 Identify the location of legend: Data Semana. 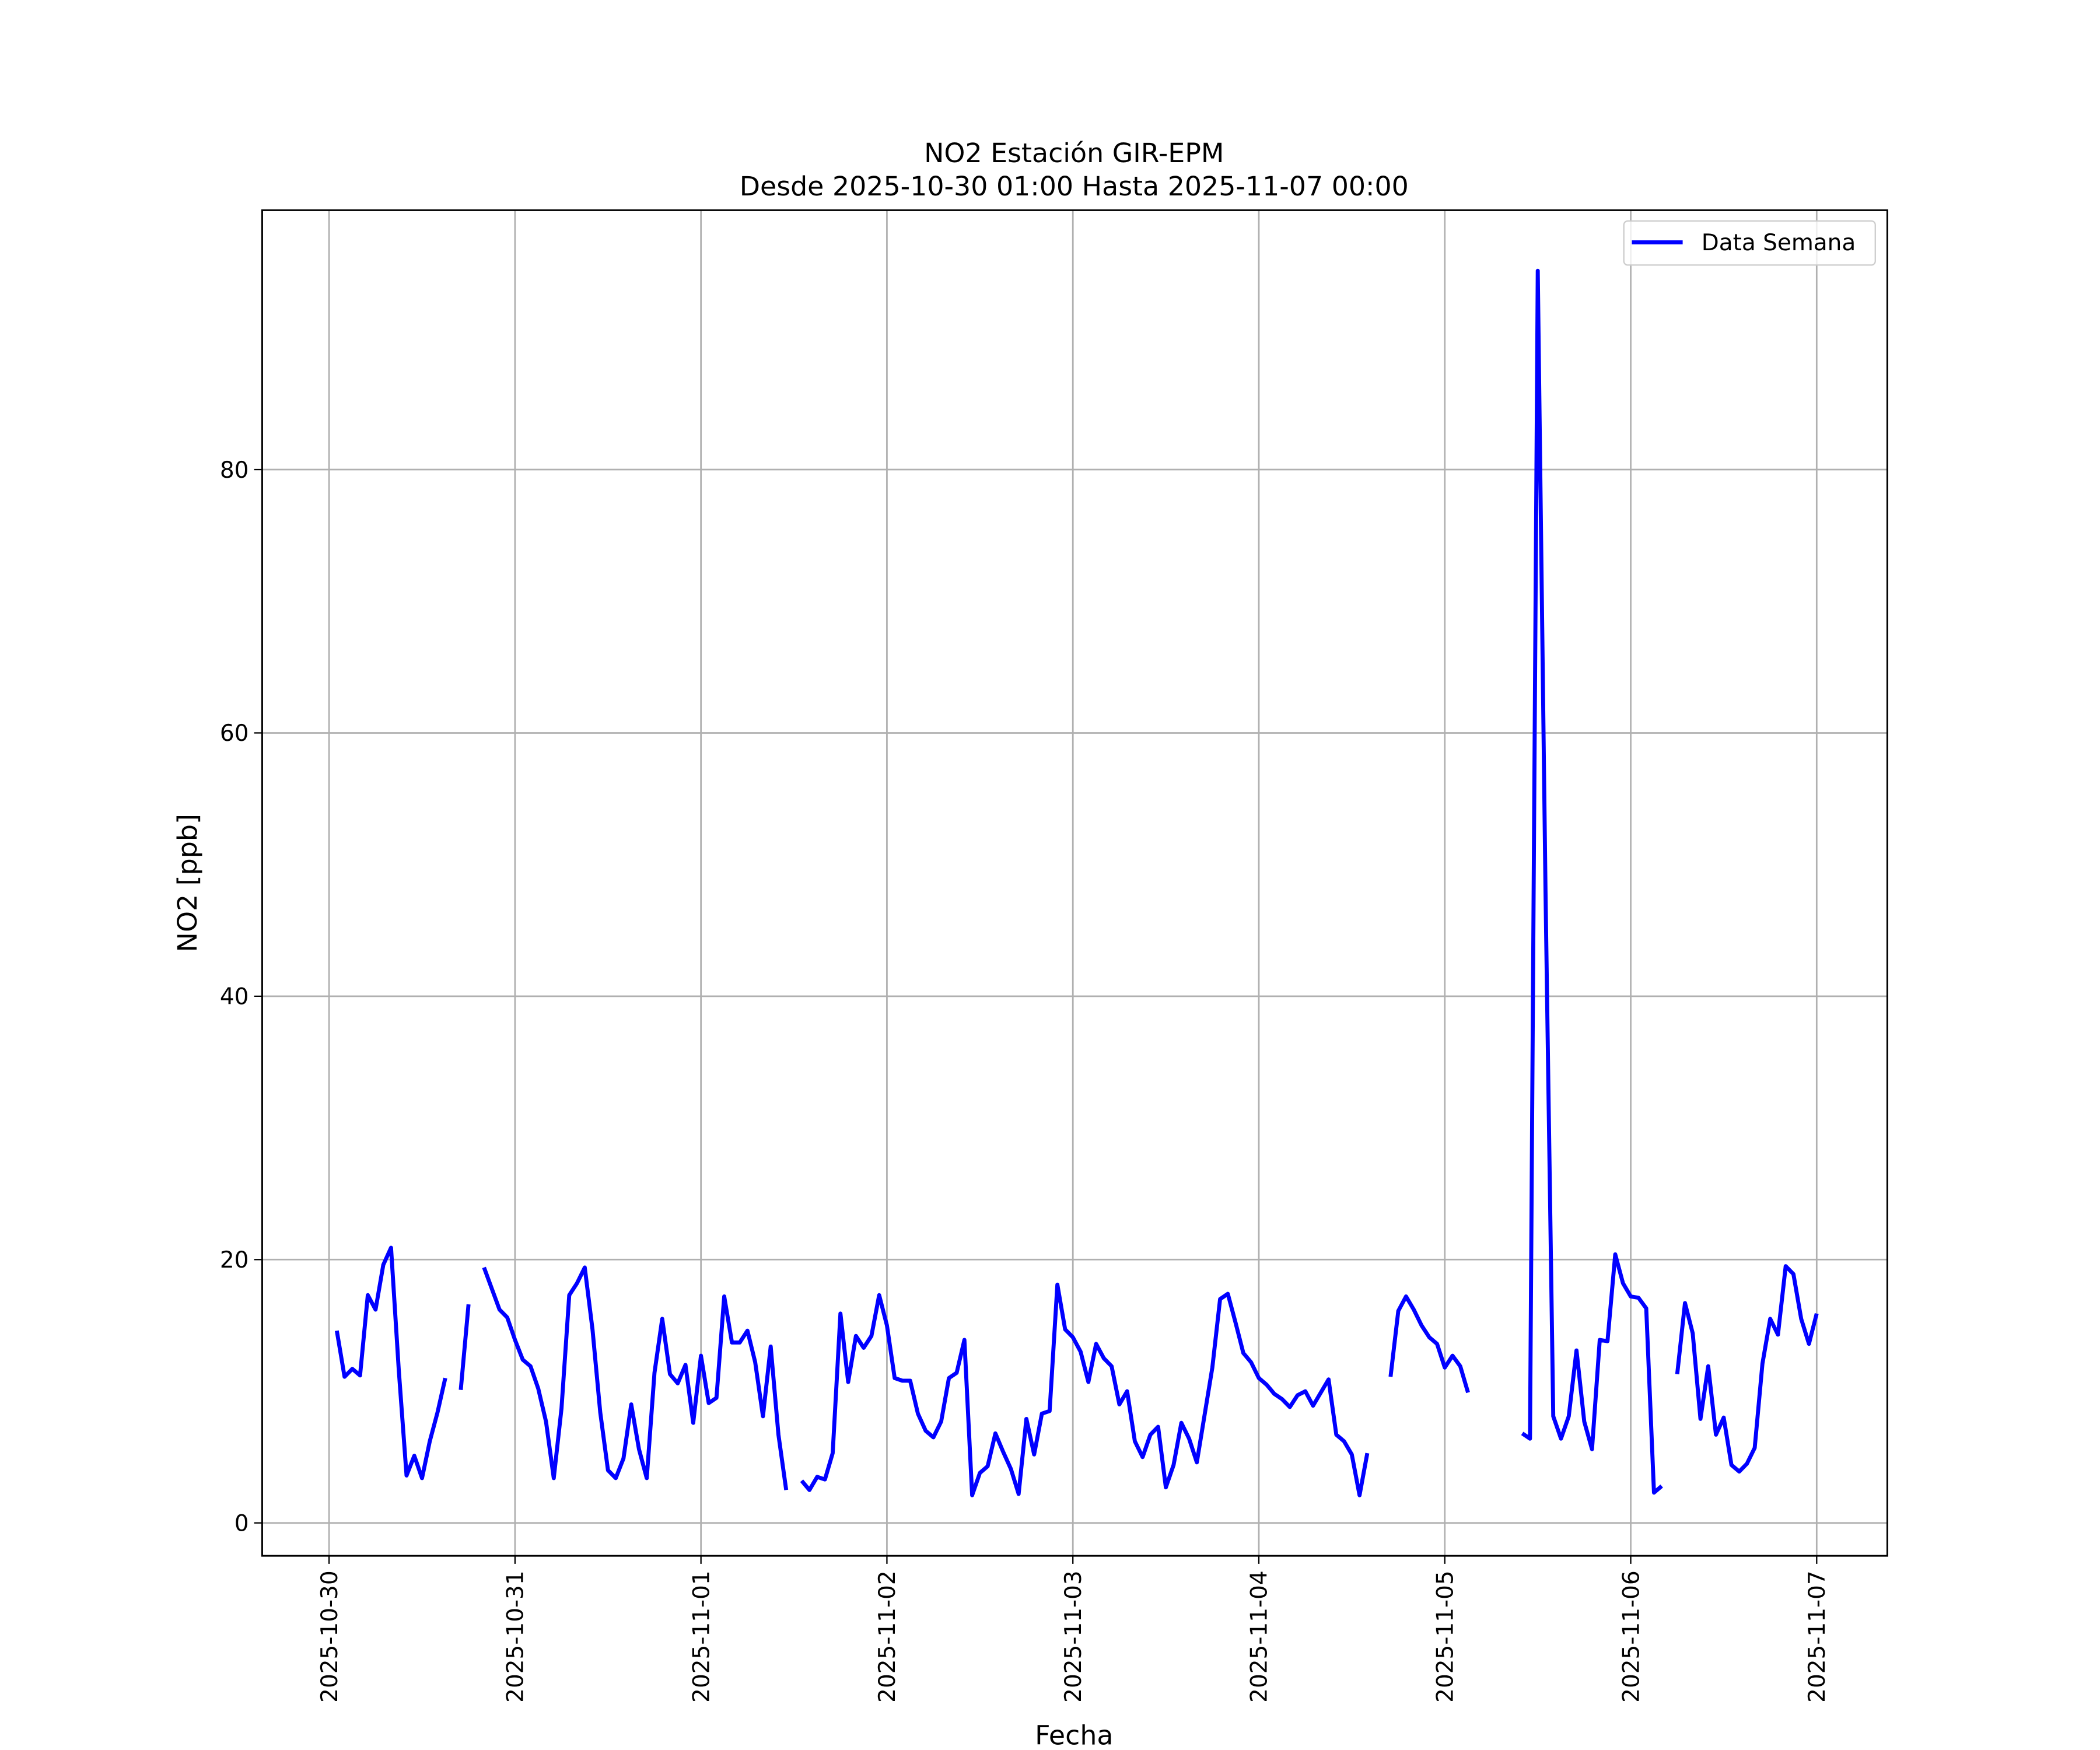
(1749, 243).